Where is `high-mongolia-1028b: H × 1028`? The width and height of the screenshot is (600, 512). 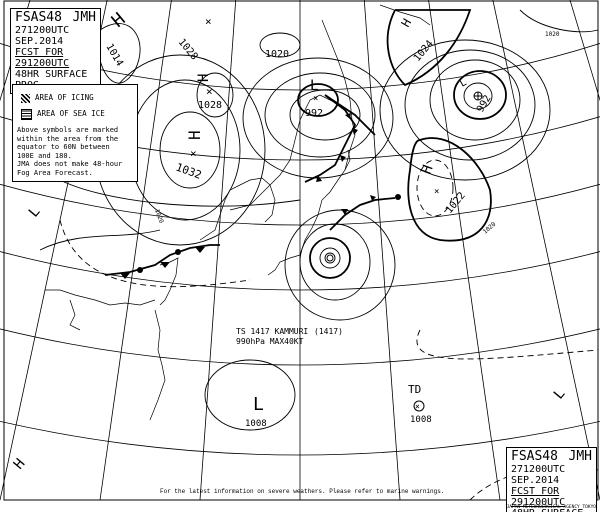 high-mongolia-1028b: H × 1028 is located at coordinates (209, 92).